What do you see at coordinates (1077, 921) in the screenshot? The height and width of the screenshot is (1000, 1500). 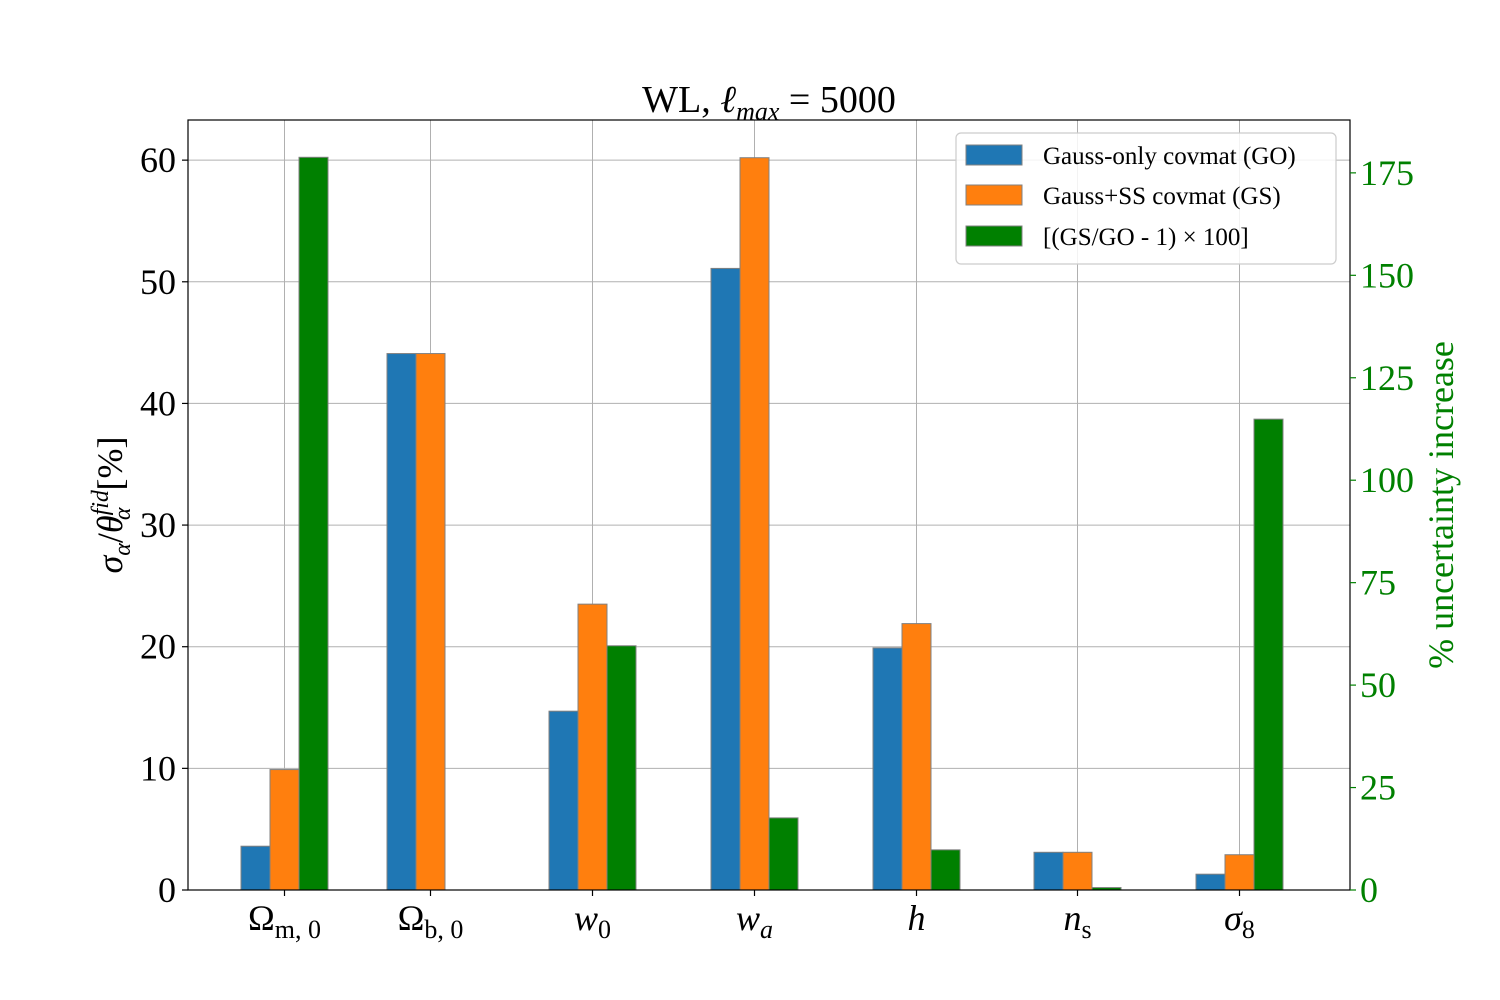 I see `x-tick-label: ns` at bounding box center [1077, 921].